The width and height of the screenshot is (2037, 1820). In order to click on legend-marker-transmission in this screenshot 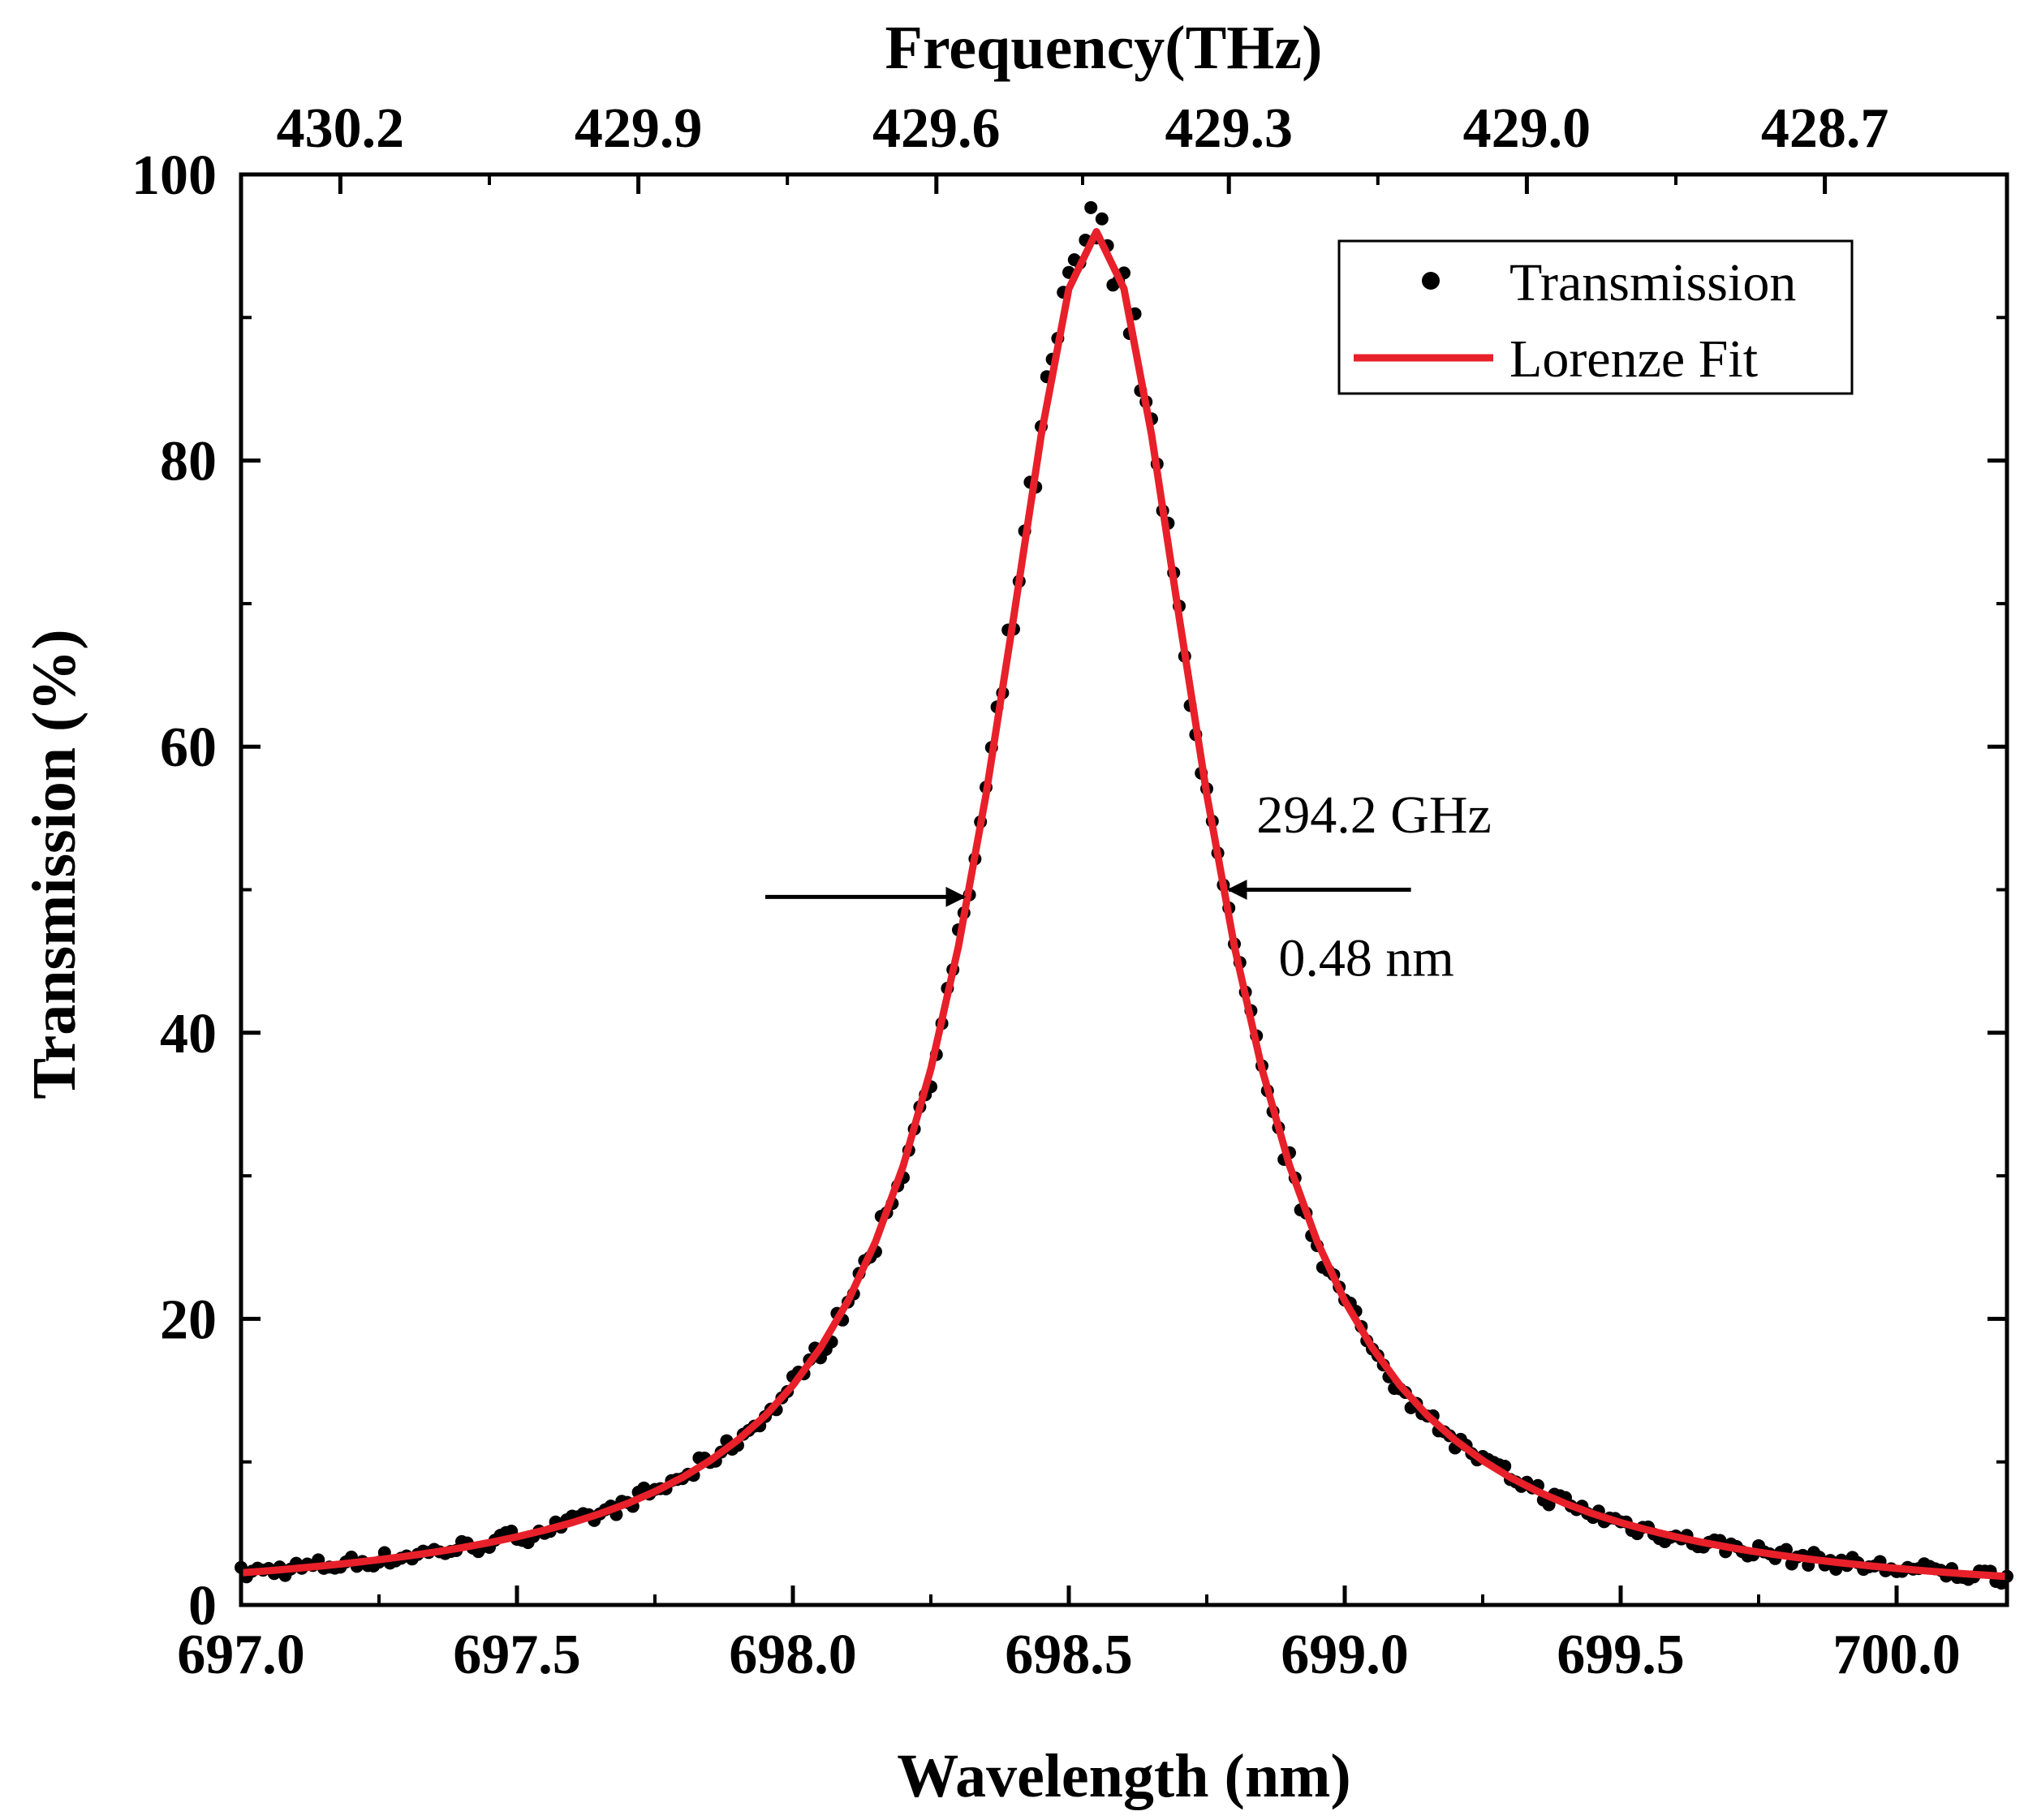, I will do `click(1431, 281)`.